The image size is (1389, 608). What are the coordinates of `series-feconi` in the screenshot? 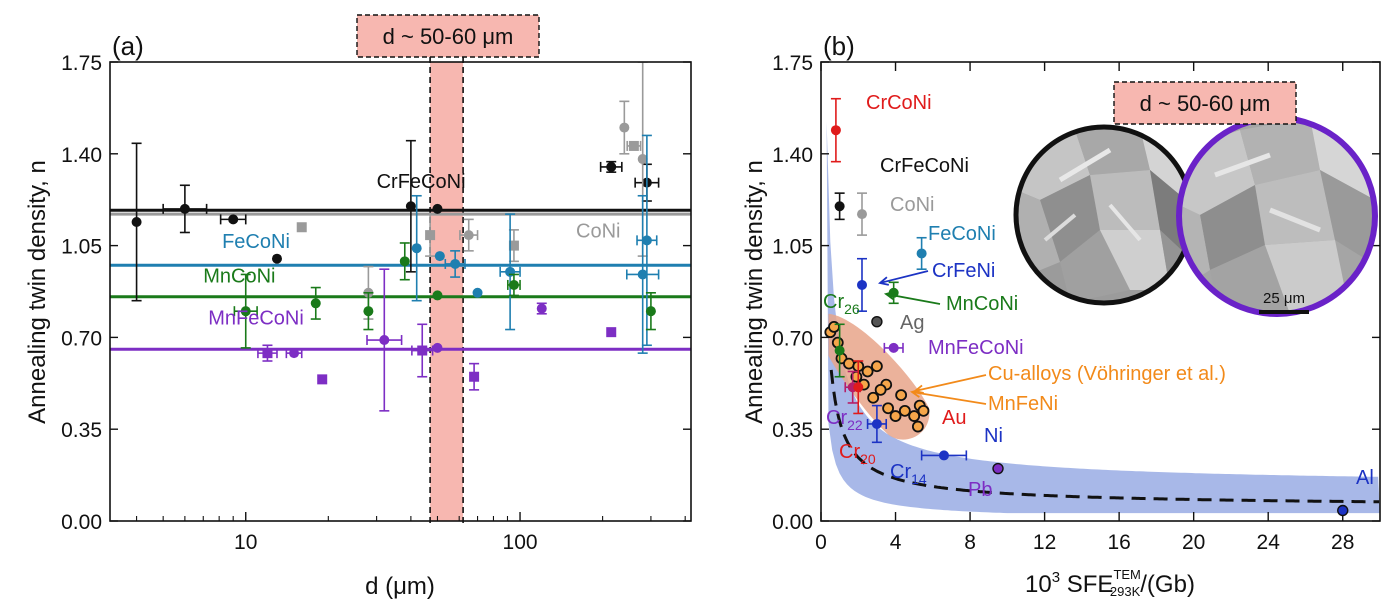 It's located at (535, 244).